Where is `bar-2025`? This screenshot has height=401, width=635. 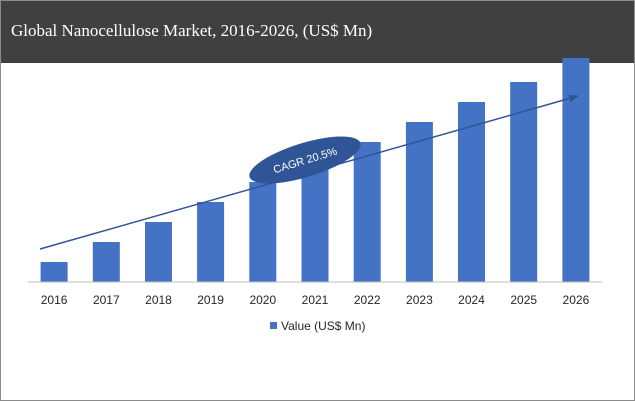 bar-2025 is located at coordinates (524, 182).